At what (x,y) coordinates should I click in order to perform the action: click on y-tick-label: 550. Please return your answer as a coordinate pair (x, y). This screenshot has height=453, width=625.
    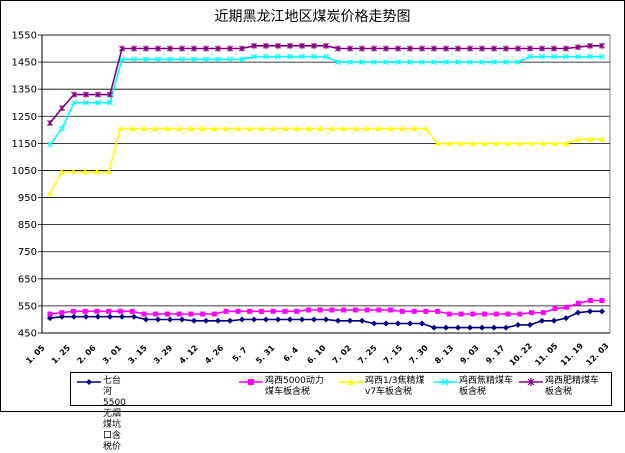
    Looking at the image, I should click on (27, 306).